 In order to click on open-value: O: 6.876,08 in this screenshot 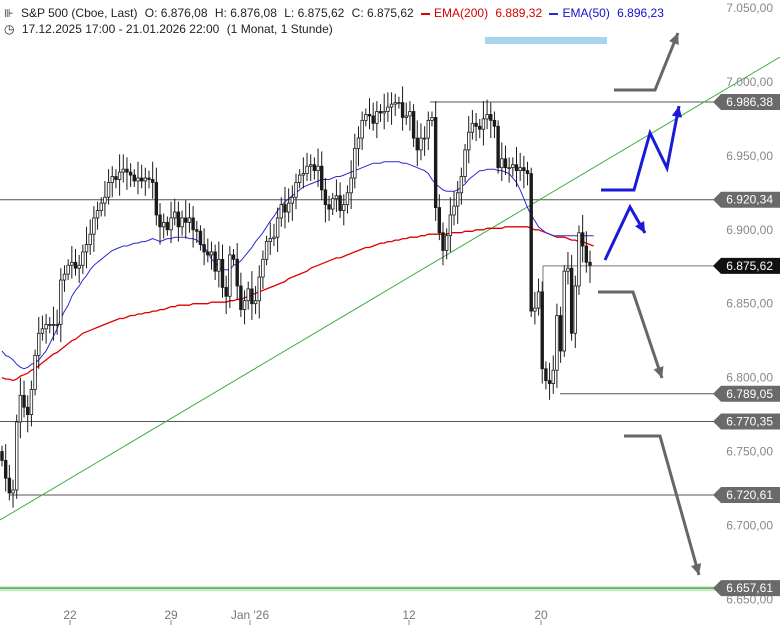, I will do `click(176, 13)`.